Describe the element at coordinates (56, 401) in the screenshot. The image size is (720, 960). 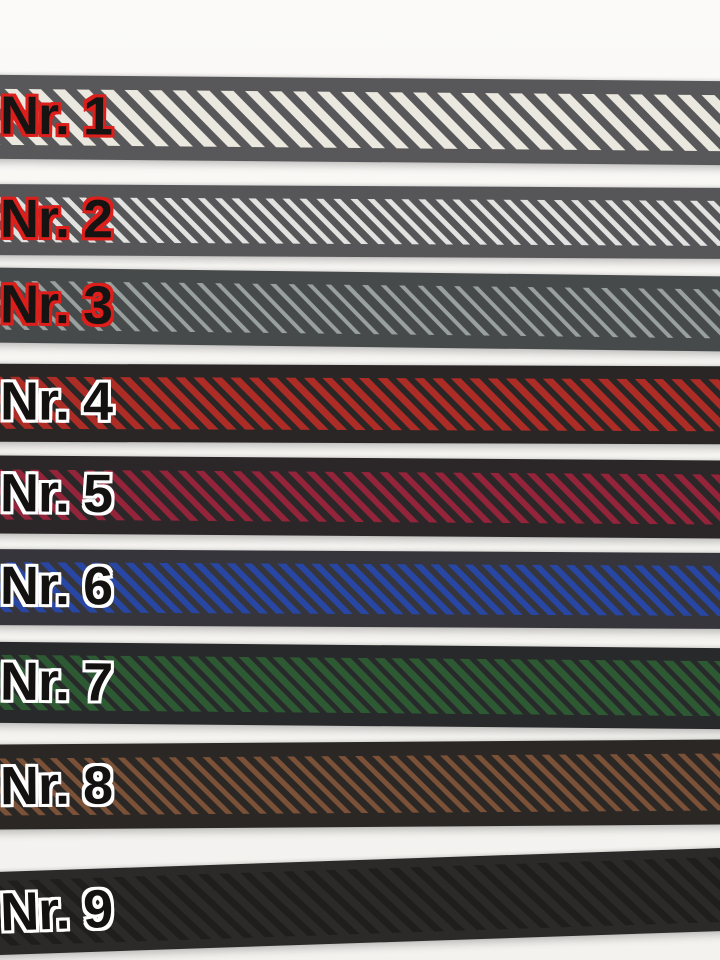
I see `ribbon-label: Nr. 4` at that location.